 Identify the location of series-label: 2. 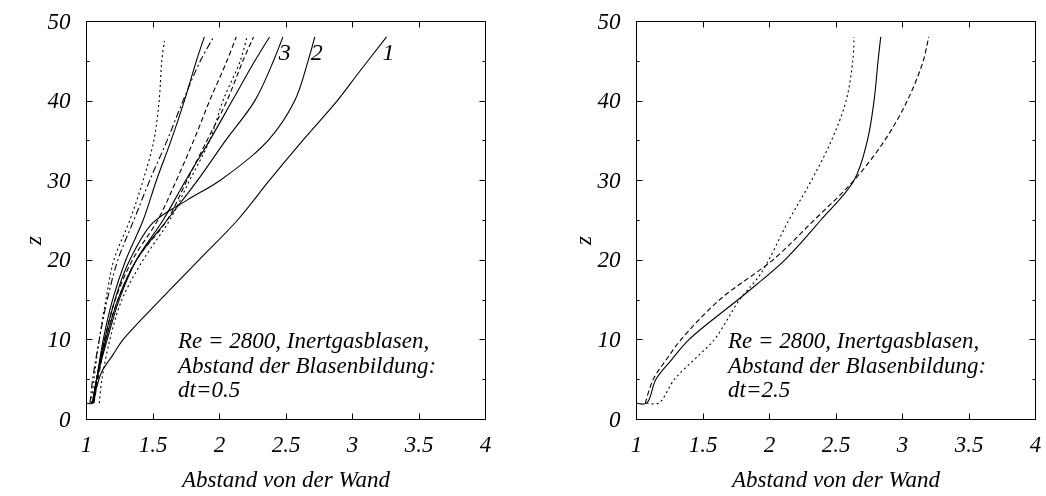
(316, 51).